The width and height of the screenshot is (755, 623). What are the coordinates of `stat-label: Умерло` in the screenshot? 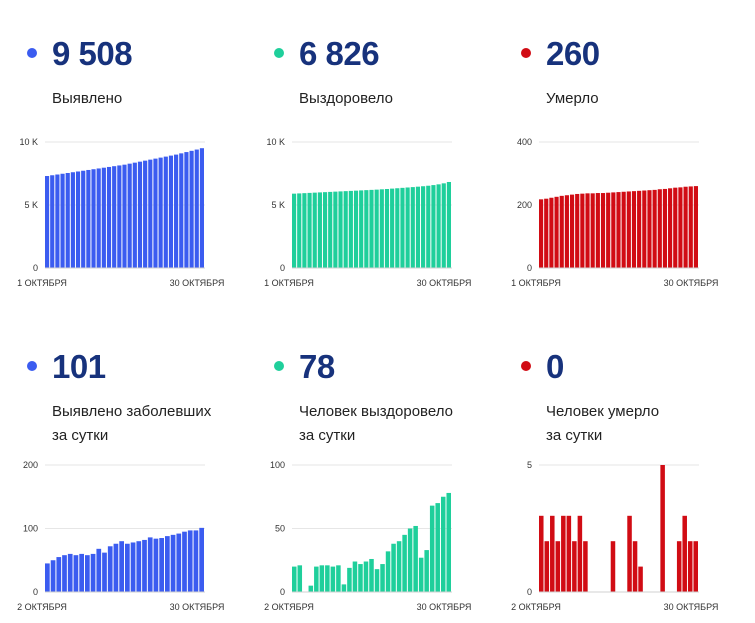 It's located at (572, 99).